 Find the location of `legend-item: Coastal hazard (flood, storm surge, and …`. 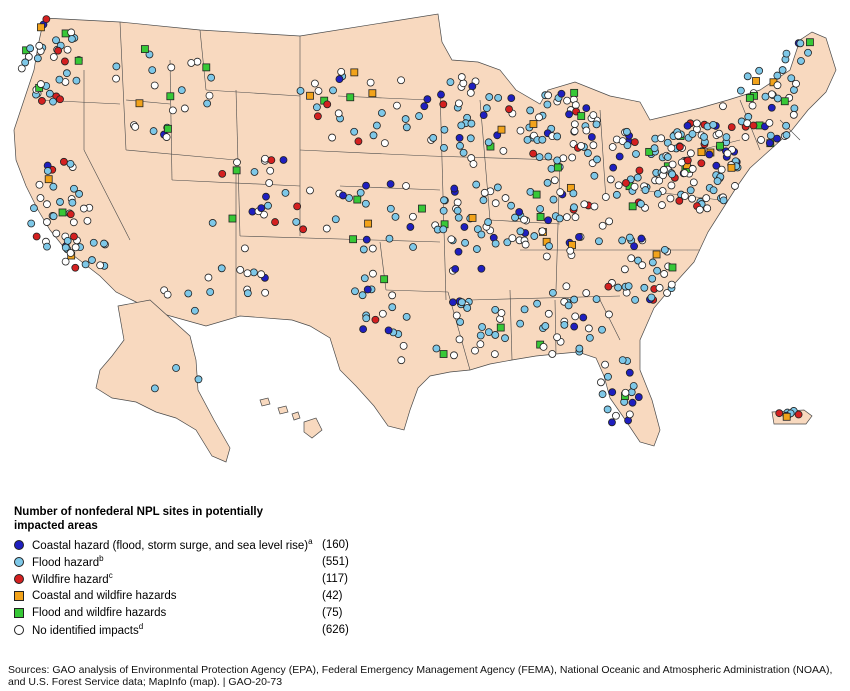

legend-item: Coastal hazard (flood, storm surge, and … is located at coordinates (234, 544).